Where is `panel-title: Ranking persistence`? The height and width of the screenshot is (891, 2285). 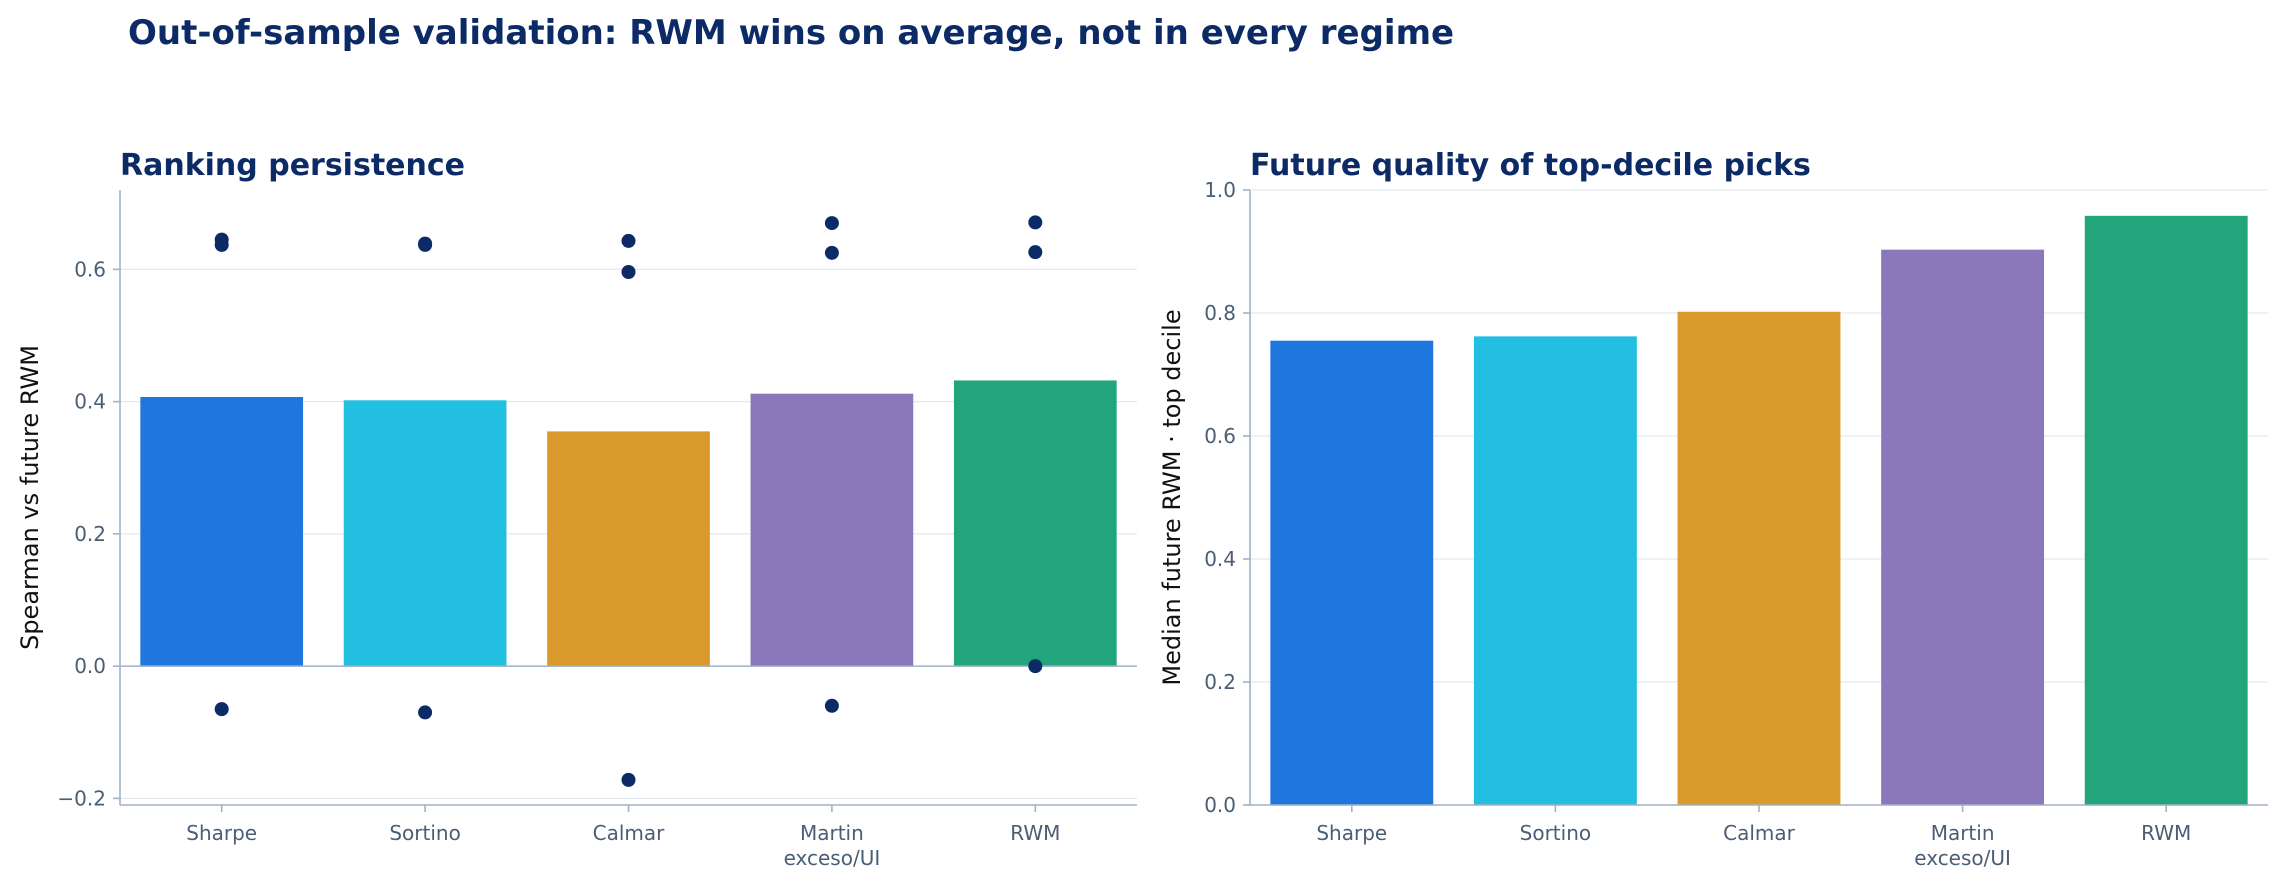 panel-title: Ranking persistence is located at coordinates (292, 165).